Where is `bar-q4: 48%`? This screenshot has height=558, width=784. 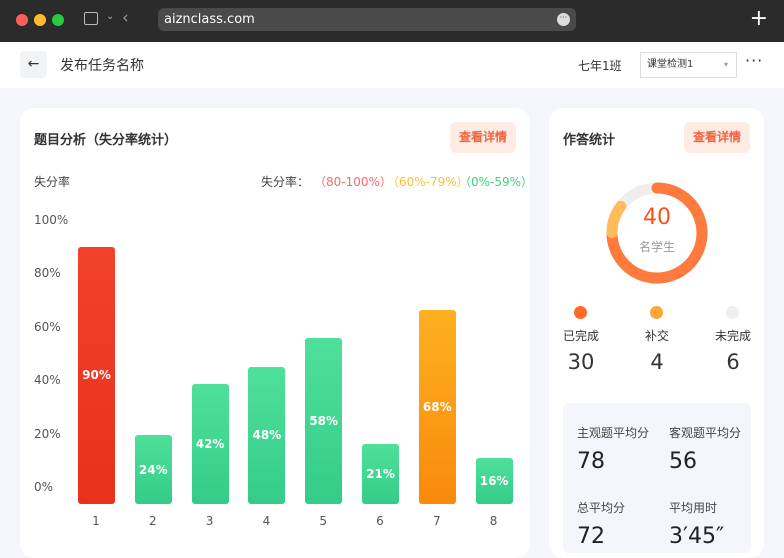 bar-q4: 48% is located at coordinates (267, 435).